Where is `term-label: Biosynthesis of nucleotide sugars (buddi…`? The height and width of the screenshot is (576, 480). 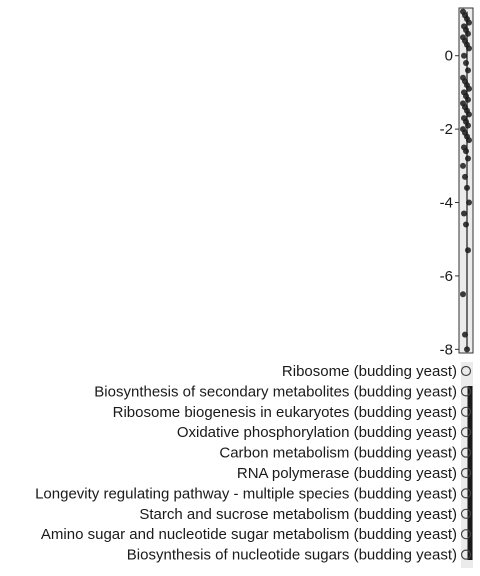
term-label: Biosynthesis of nucleotide sugars (buddi… is located at coordinates (292, 555).